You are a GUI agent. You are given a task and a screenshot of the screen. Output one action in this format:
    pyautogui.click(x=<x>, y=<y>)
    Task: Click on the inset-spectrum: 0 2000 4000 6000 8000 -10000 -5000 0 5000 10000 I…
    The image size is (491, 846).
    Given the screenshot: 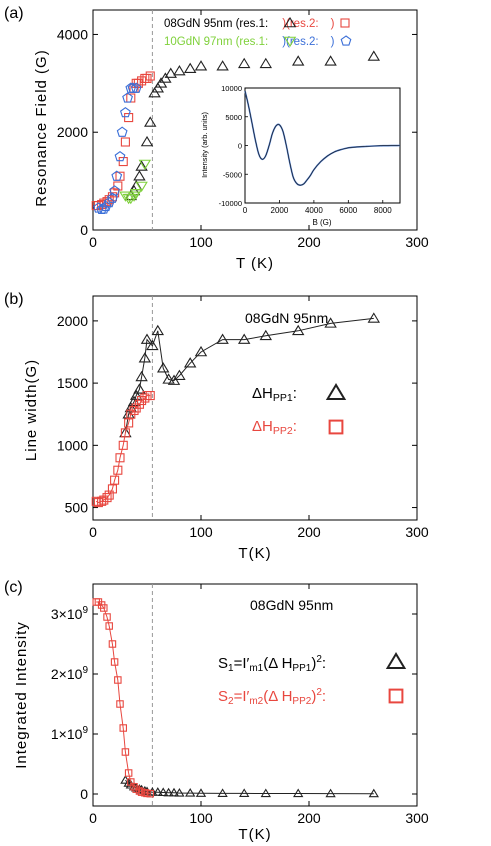 What is the action you would take?
    pyautogui.click(x=300, y=155)
    